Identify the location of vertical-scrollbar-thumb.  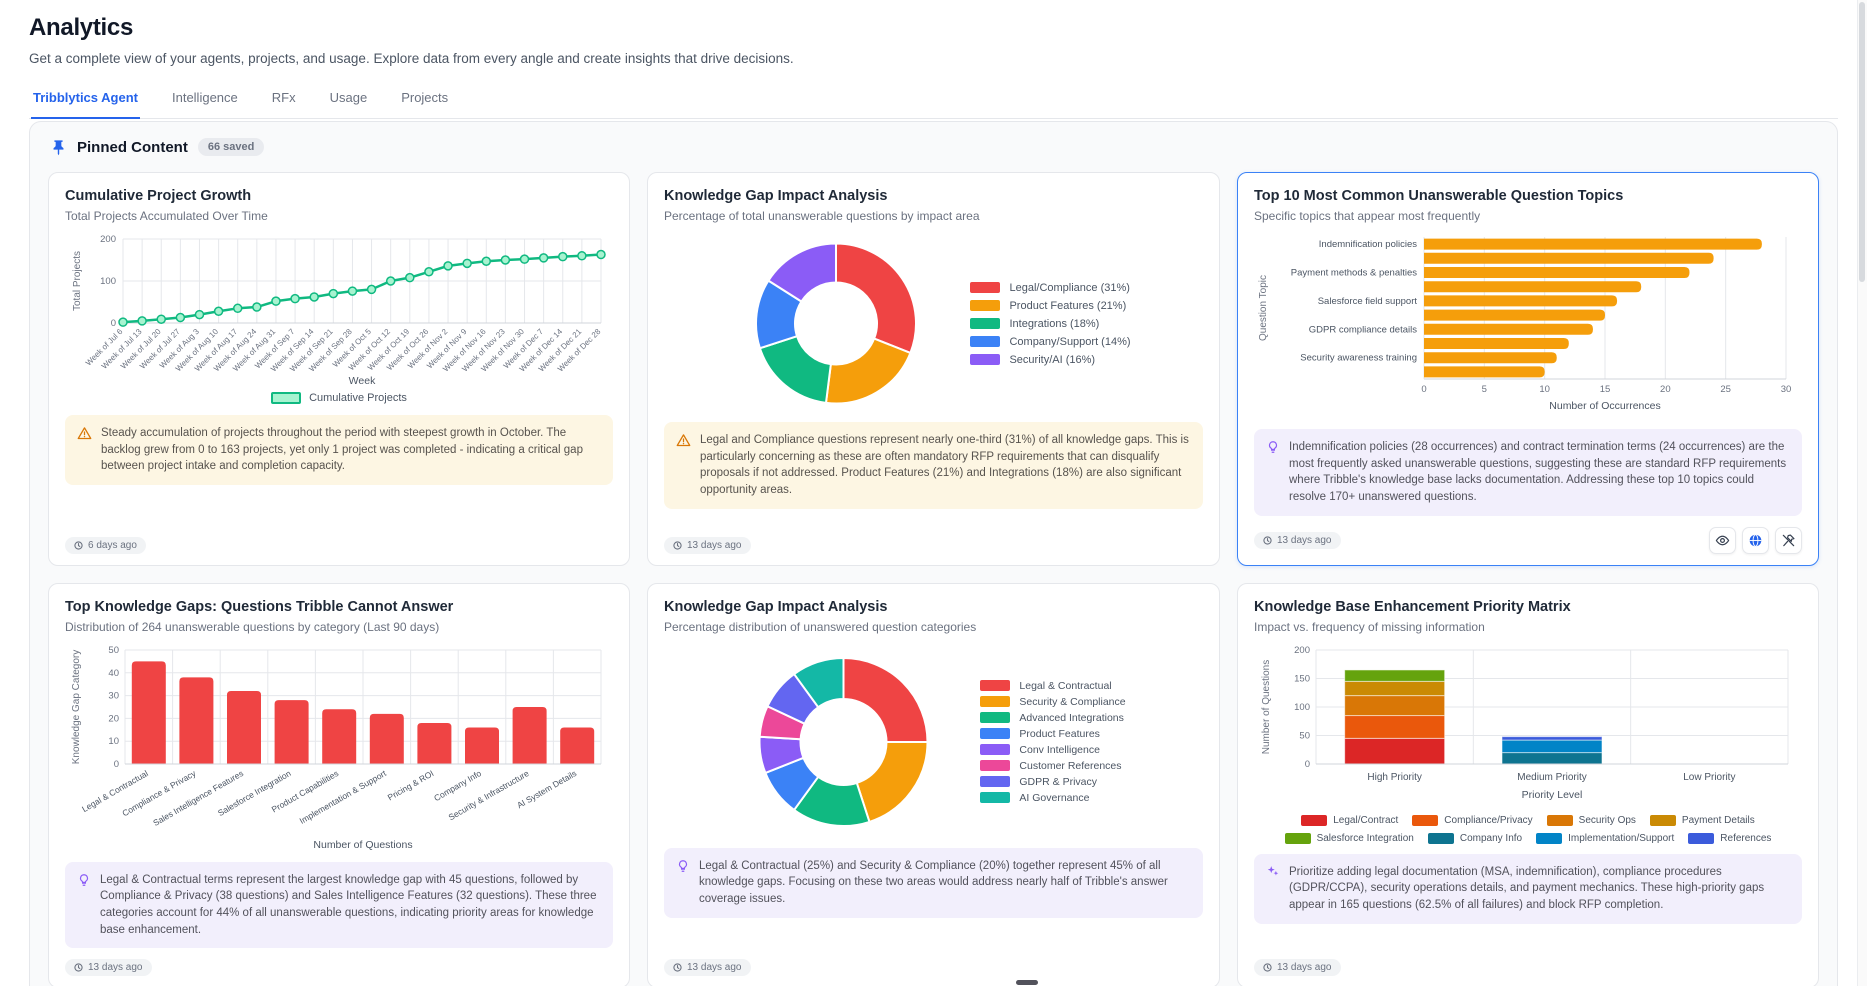
(1862, 142).